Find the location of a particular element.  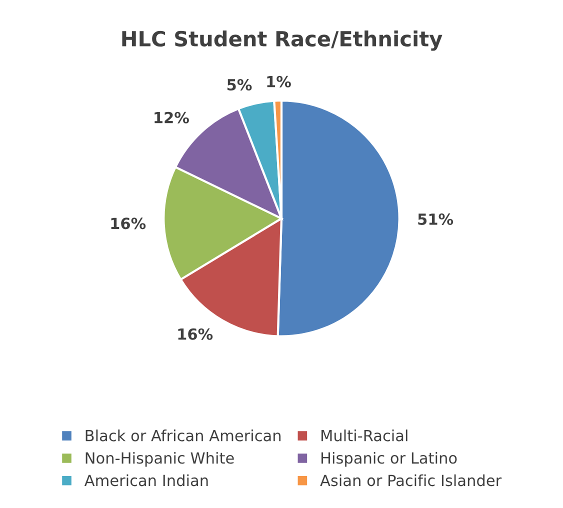

legend-label: Black or African American is located at coordinates (183, 436).